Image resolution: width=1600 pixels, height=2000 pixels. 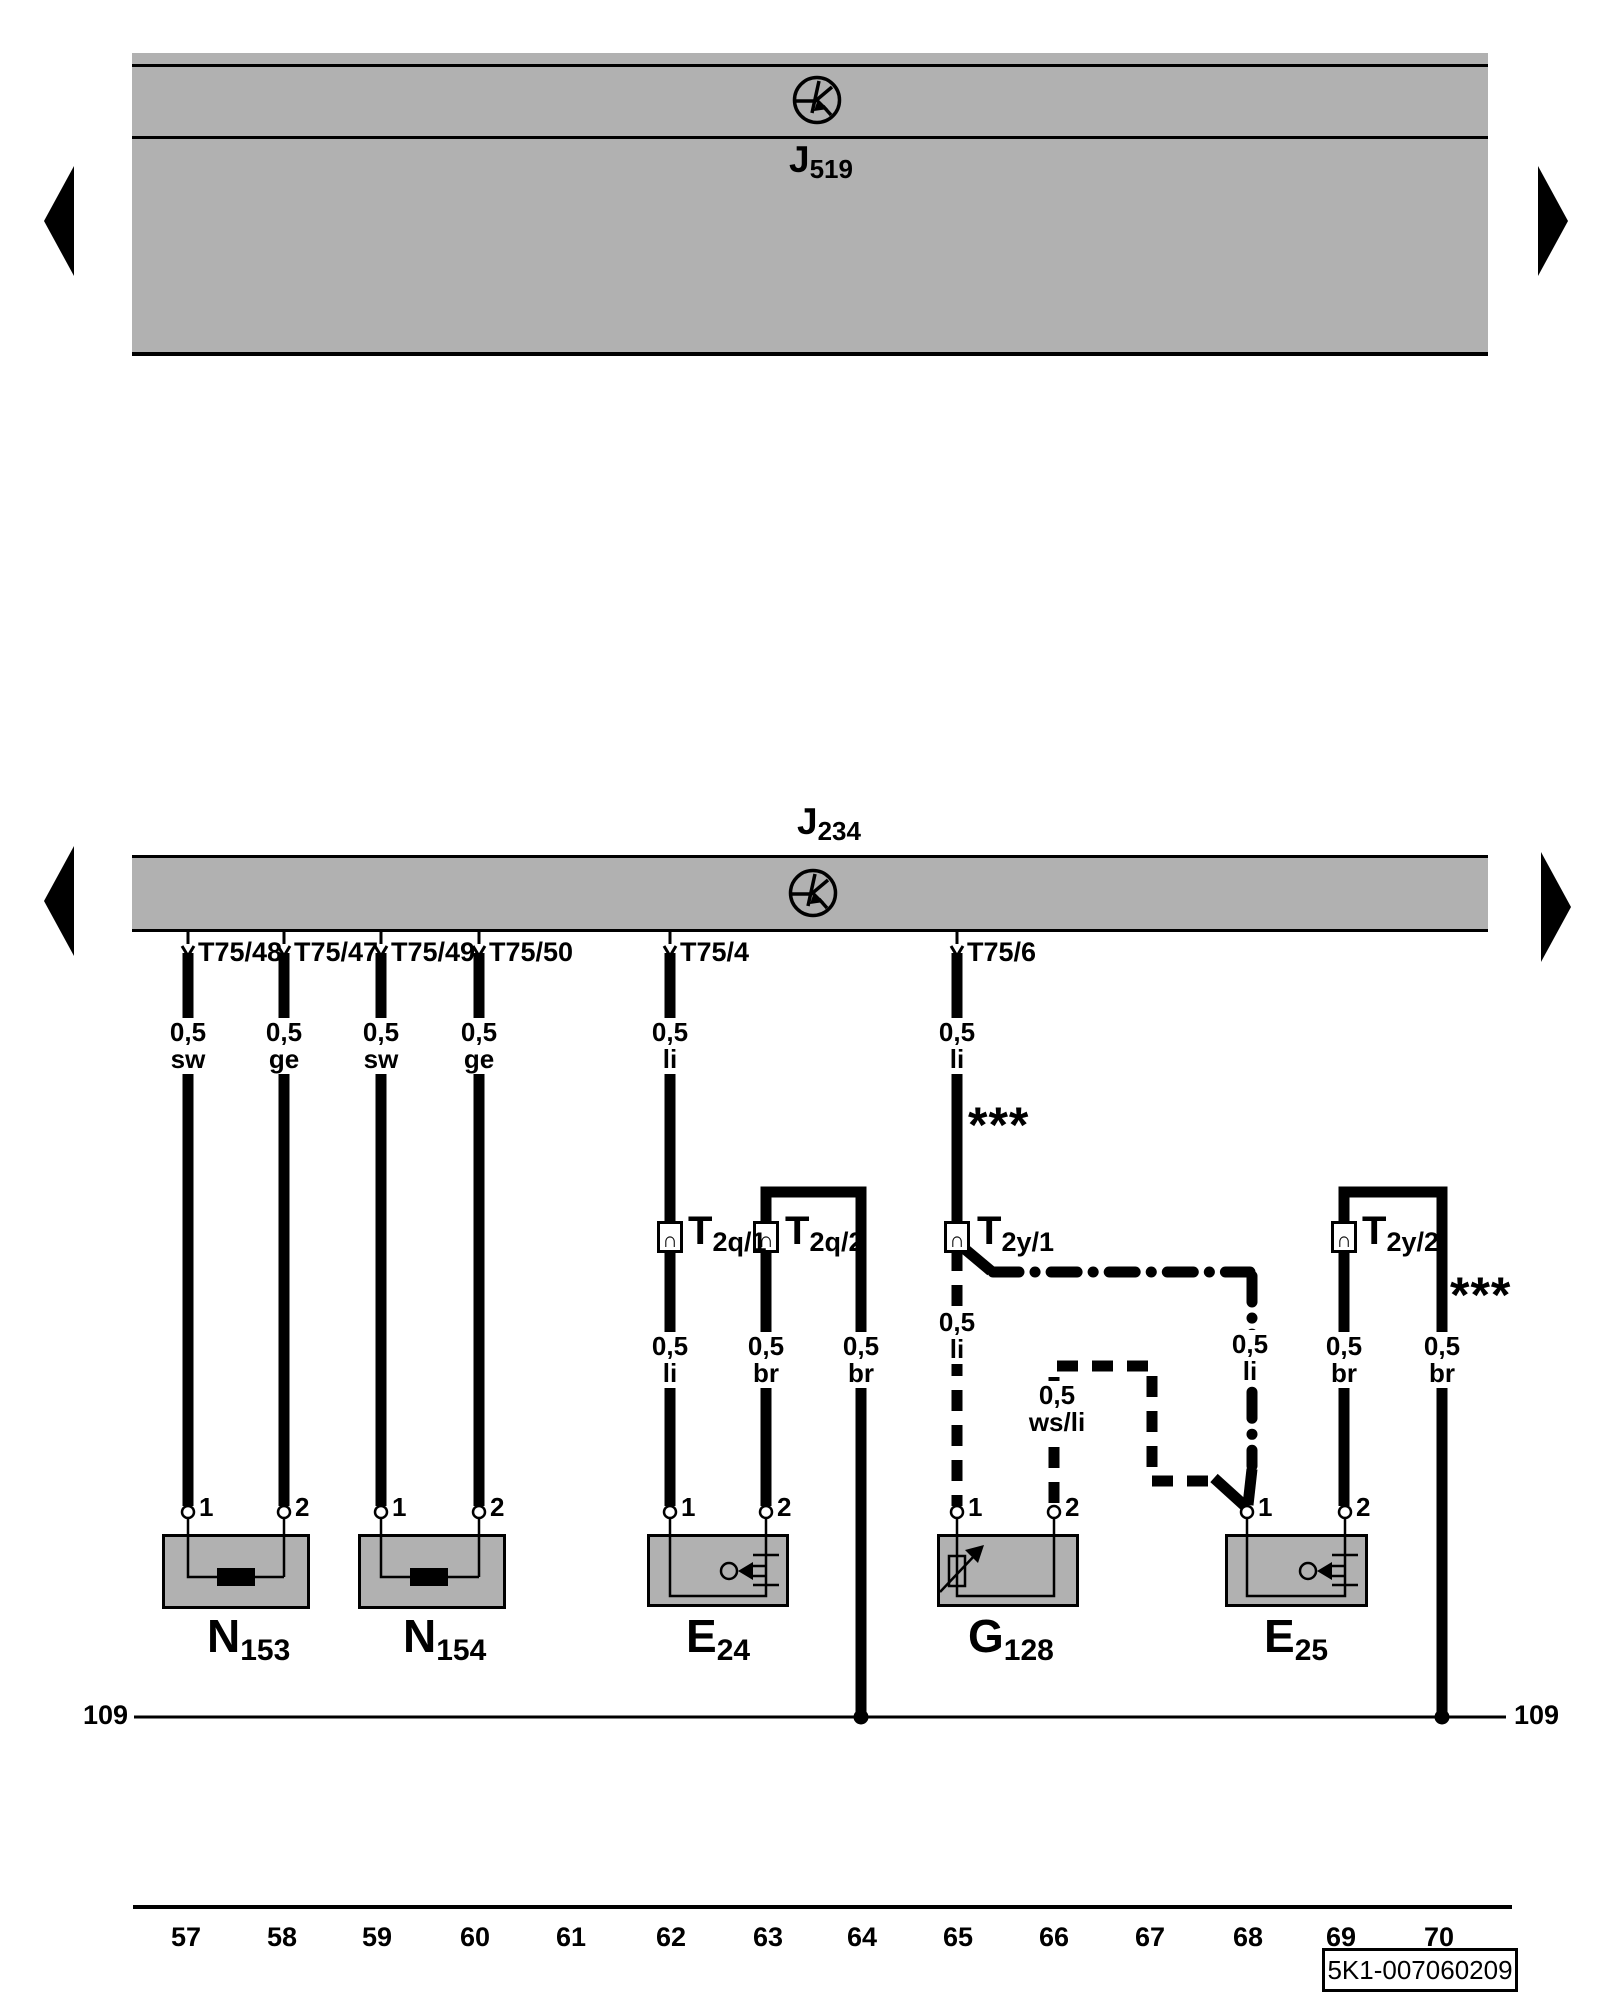 I want to click on terminal-label-t75-47: T75/47, so click(x=336, y=952).